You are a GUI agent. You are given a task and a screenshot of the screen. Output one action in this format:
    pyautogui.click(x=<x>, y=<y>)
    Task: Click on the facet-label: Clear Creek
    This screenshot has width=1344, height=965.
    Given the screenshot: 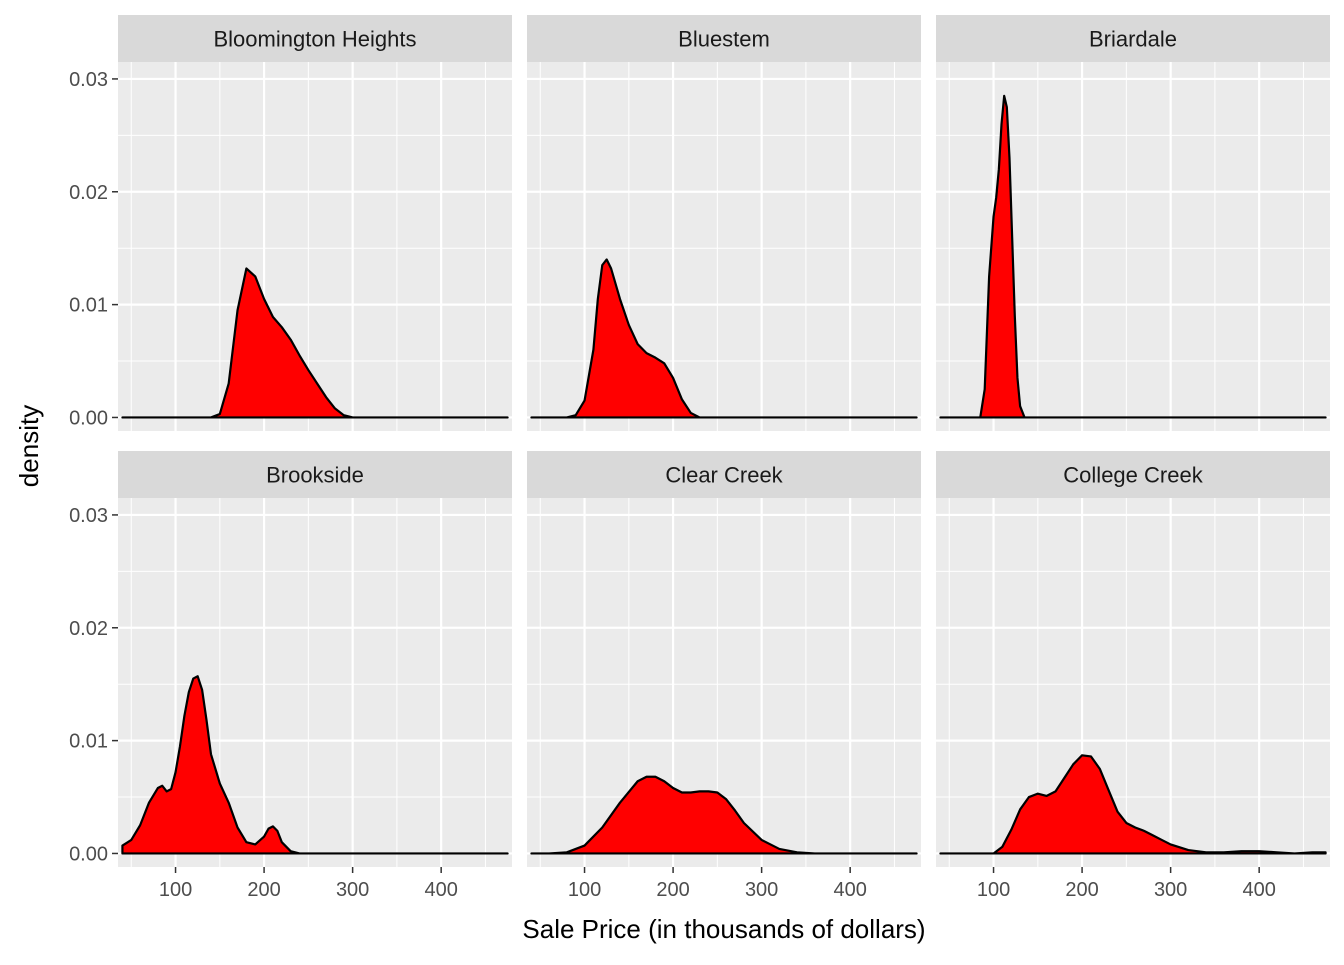 What is the action you would take?
    pyautogui.click(x=724, y=475)
    